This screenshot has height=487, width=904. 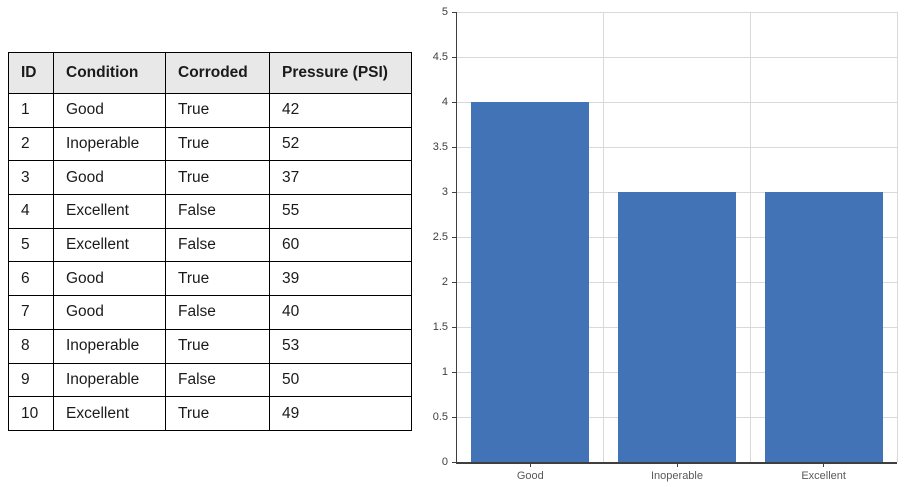 I want to click on table-row: 7 Good False 40, so click(x=210, y=312).